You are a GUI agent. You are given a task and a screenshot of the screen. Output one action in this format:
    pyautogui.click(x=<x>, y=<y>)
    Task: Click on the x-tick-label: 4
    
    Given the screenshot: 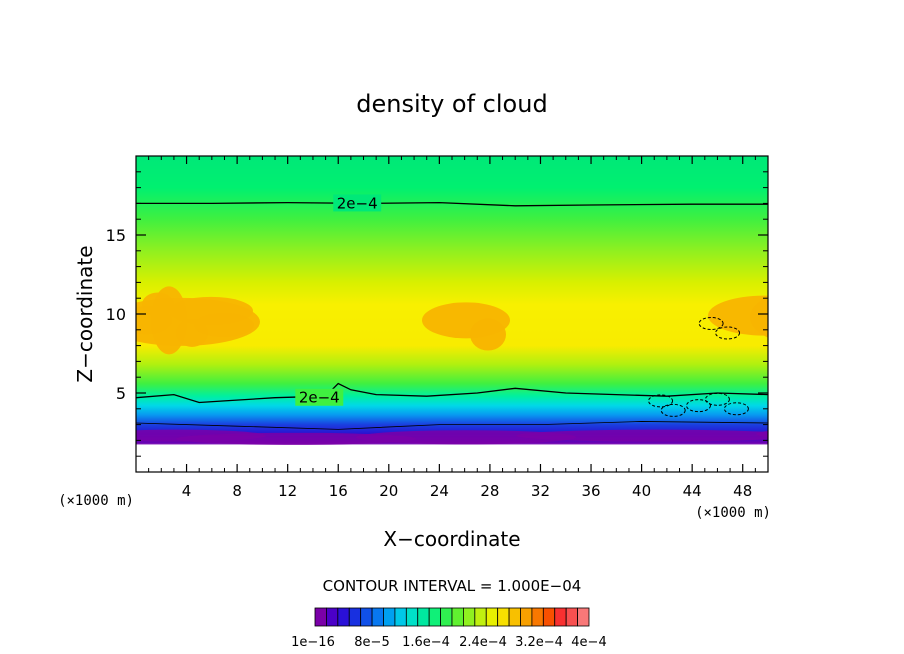 What is the action you would take?
    pyautogui.click(x=187, y=491)
    